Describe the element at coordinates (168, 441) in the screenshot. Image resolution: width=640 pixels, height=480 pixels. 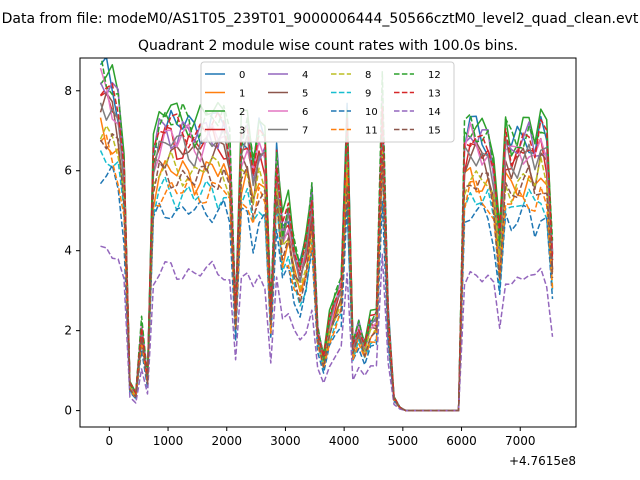
I see `x-tick-label: 1000` at that location.